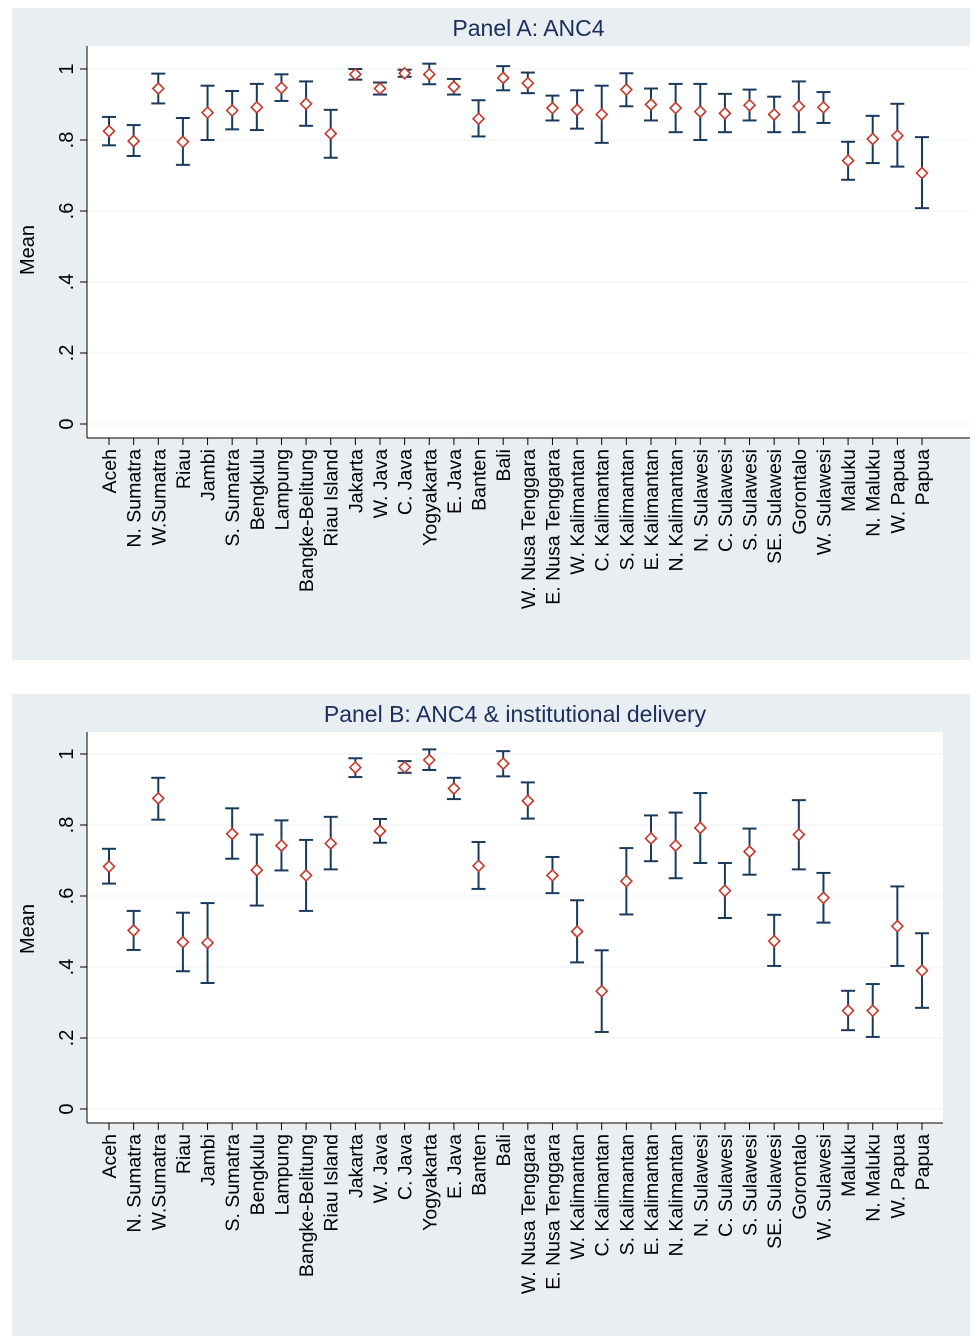 The height and width of the screenshot is (1341, 978). I want to click on x-tick-label: E. Kalimantan, so click(652, 509).